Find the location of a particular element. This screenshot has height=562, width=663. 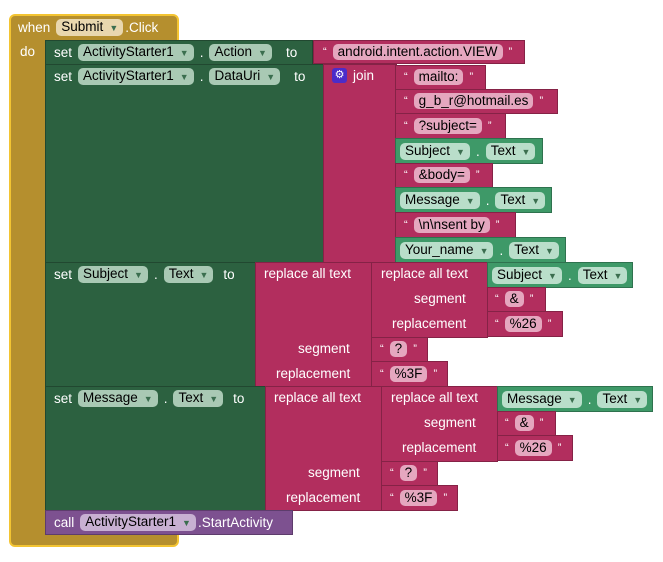

text-field: ?subject= is located at coordinates (447, 126).